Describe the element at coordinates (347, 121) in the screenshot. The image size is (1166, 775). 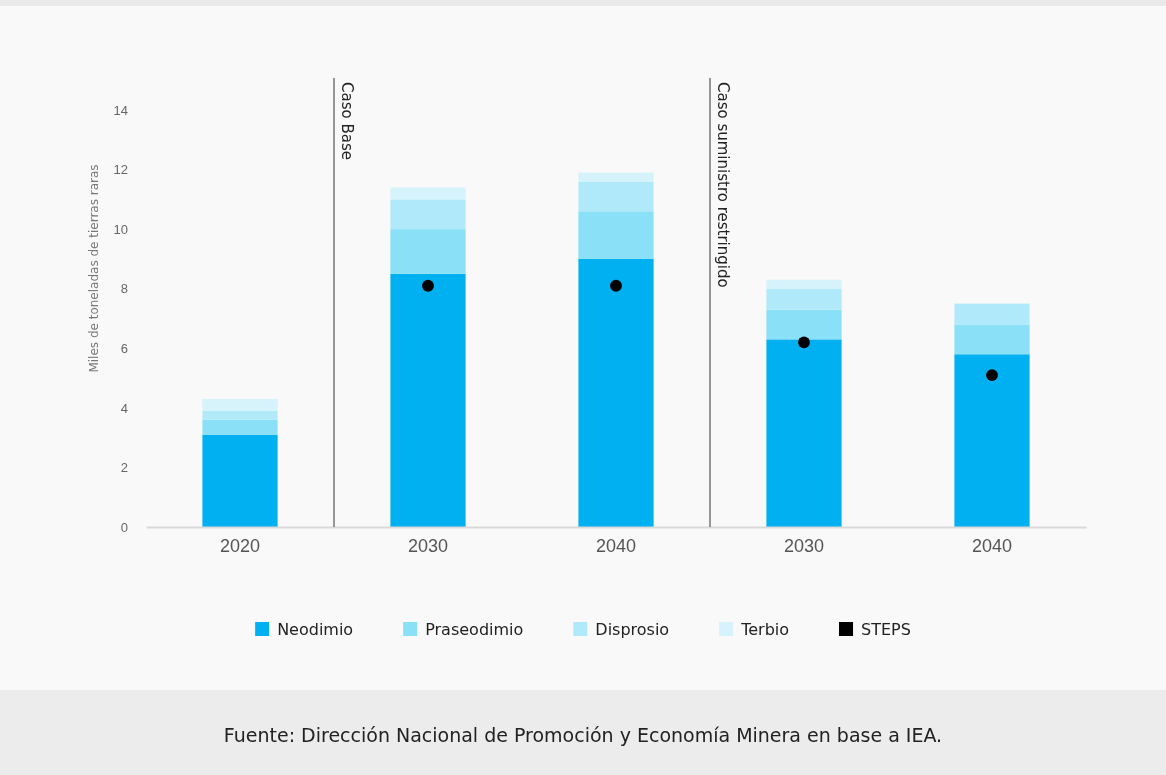
I see `annotation: Caso Base` at that location.